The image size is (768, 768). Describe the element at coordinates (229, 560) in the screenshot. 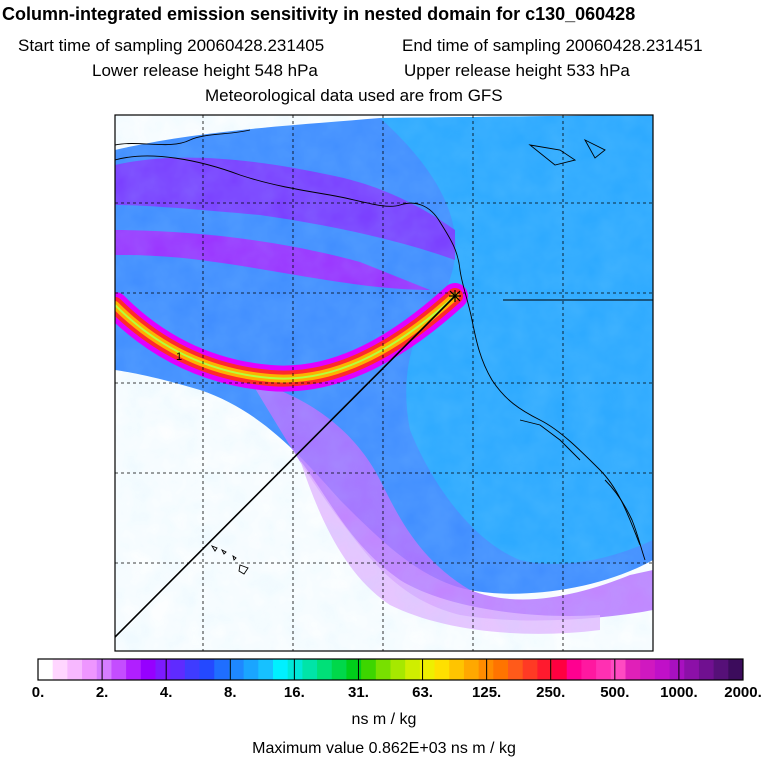

I see `coastline-hawaii` at that location.